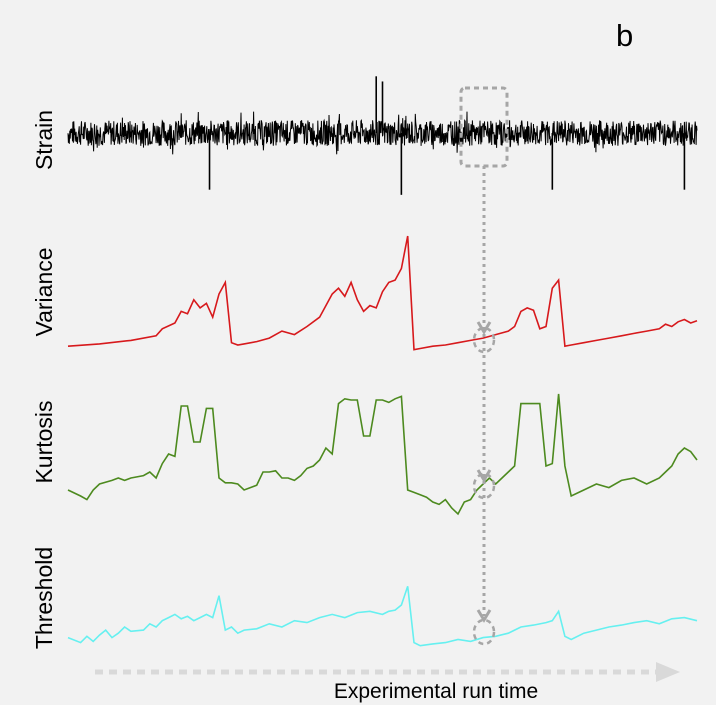 Image resolution: width=716 pixels, height=705 pixels. I want to click on x-axis-label: Experimental run time, so click(436, 691).